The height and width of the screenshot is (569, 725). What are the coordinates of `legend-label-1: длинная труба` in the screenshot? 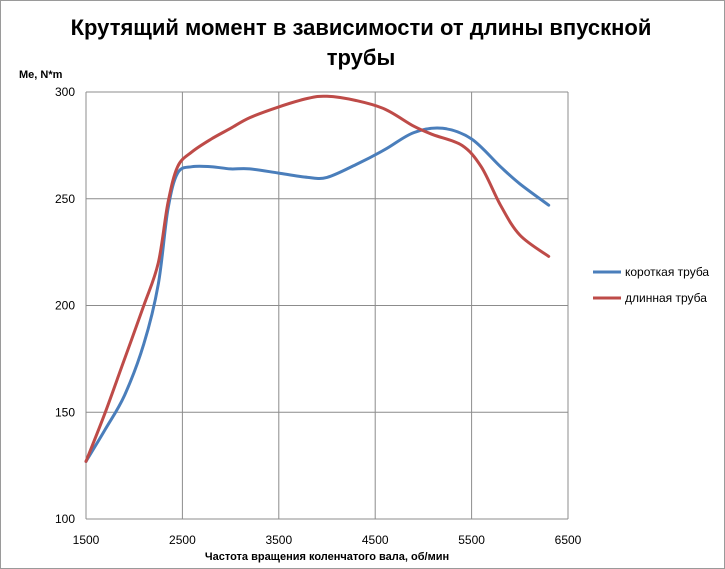 It's located at (666, 298).